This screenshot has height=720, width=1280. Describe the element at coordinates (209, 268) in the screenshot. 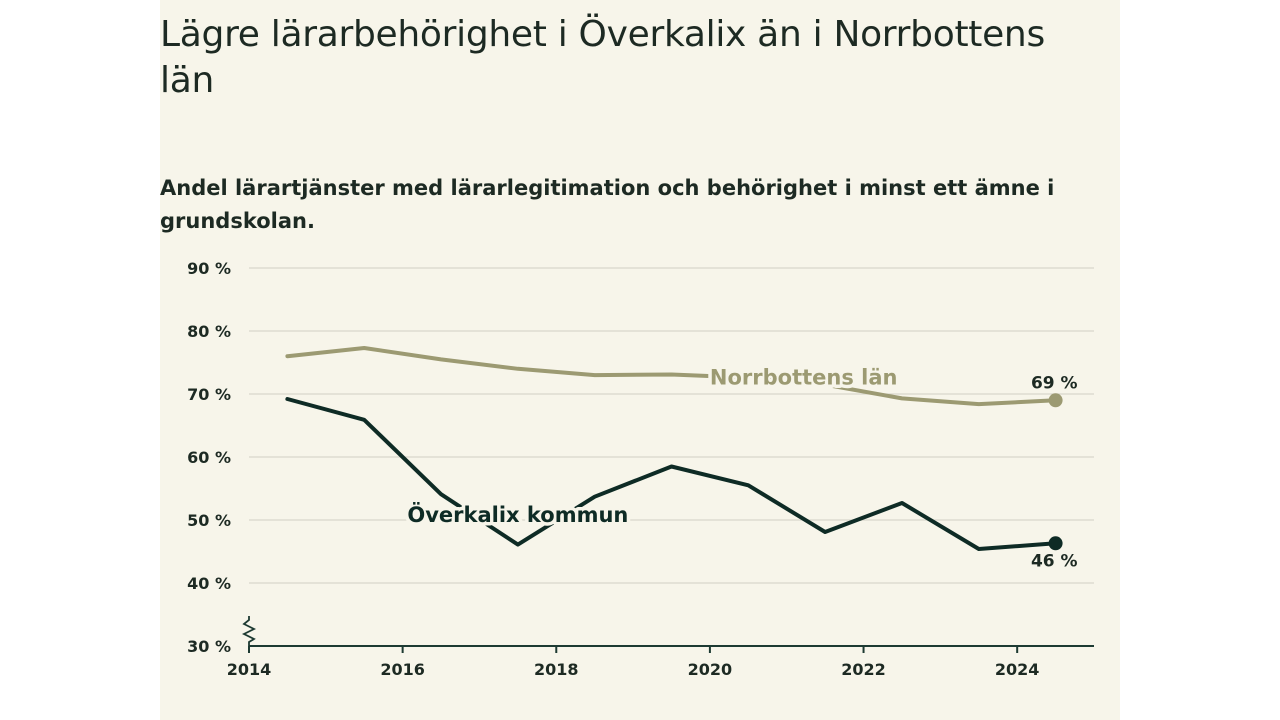

I see `y-tick-label: 90 %` at that location.